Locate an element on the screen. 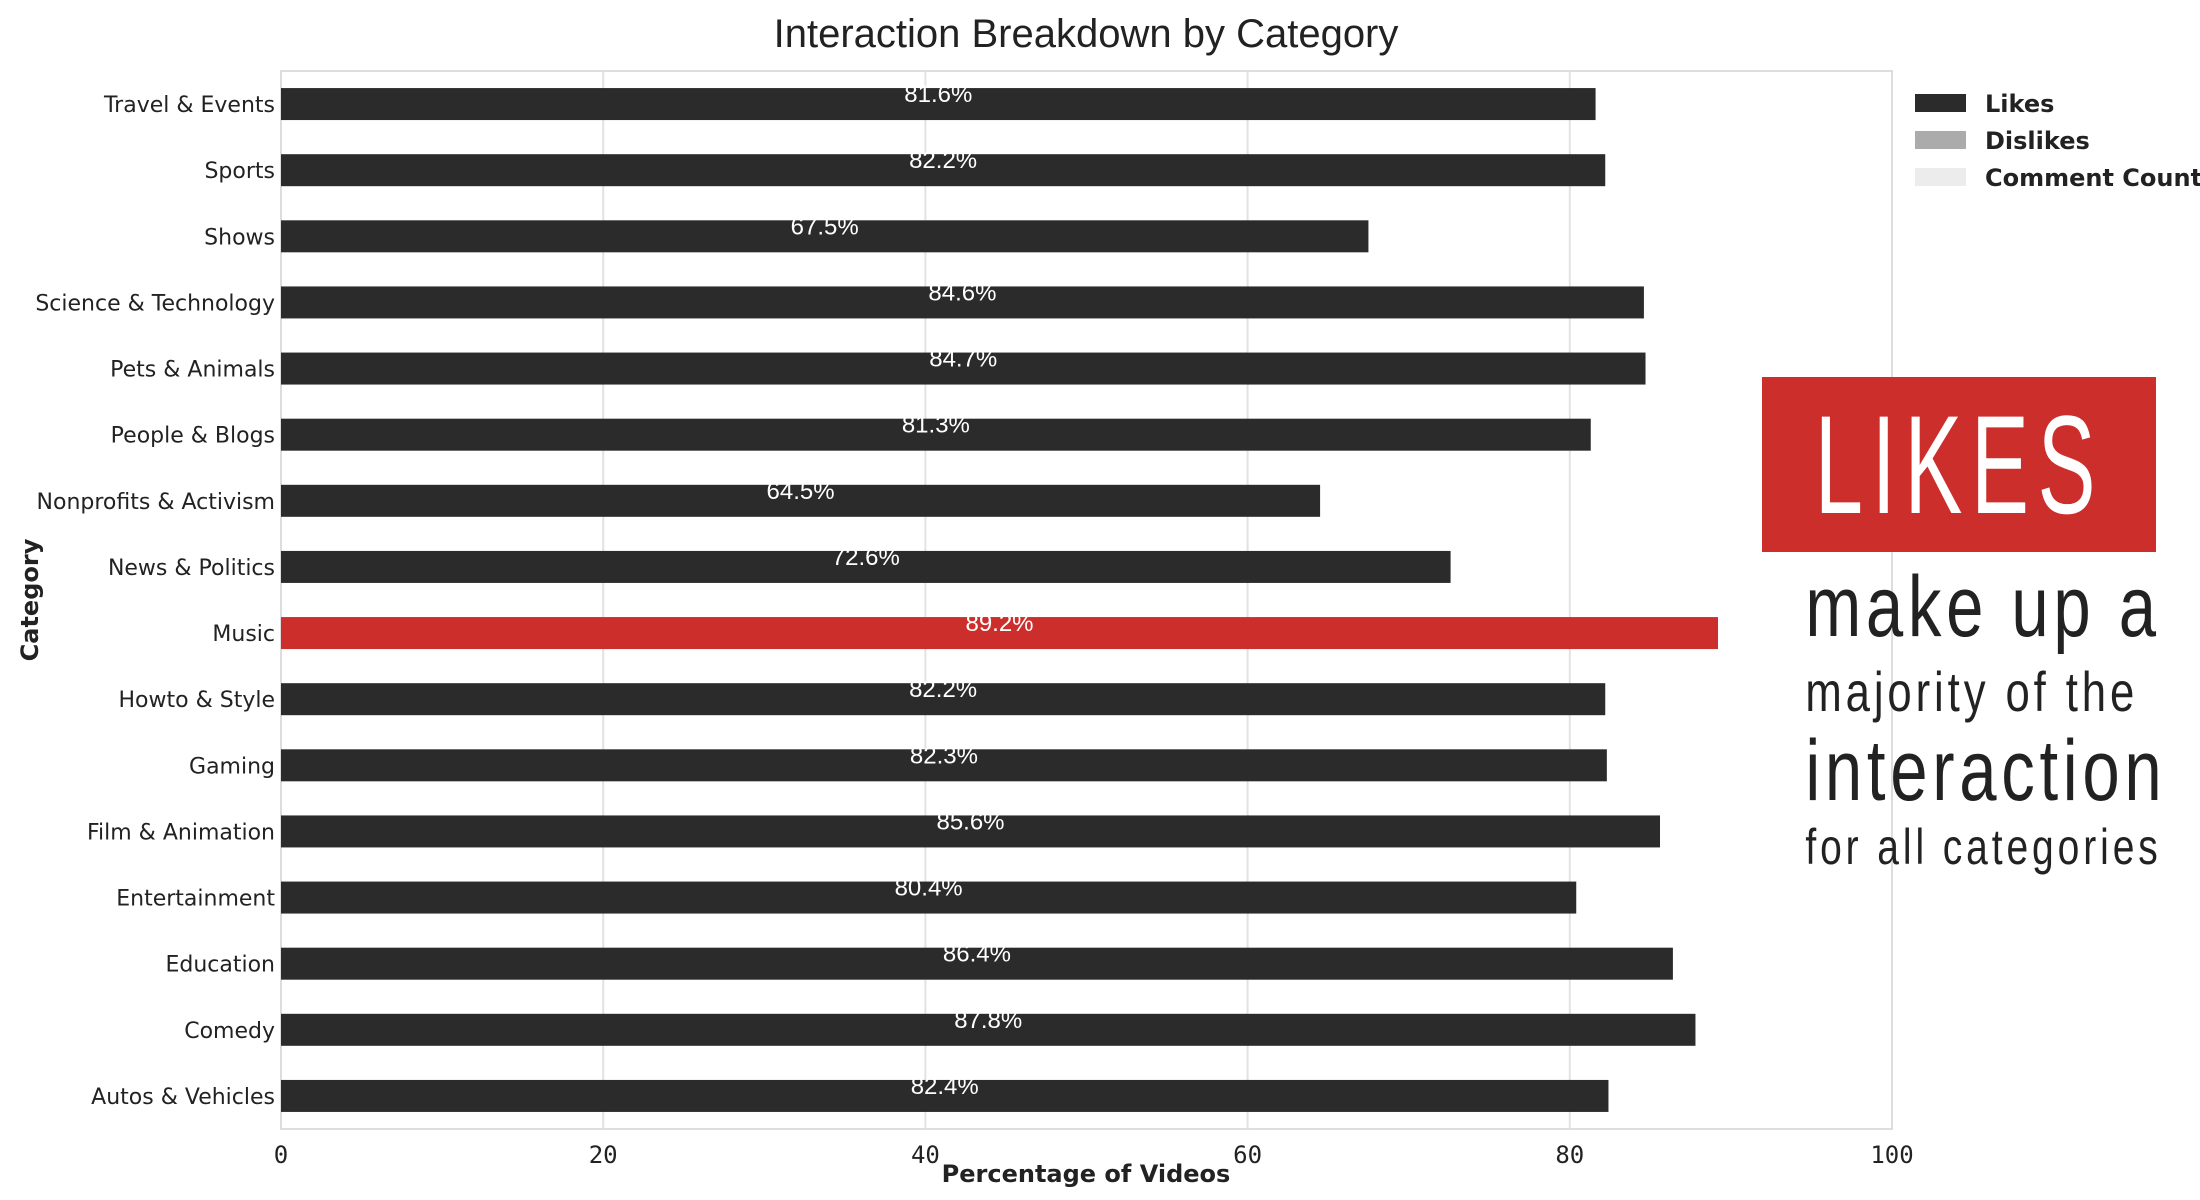  legend: Likes Dislikes Comment Count is located at coordinates (2057, 141).